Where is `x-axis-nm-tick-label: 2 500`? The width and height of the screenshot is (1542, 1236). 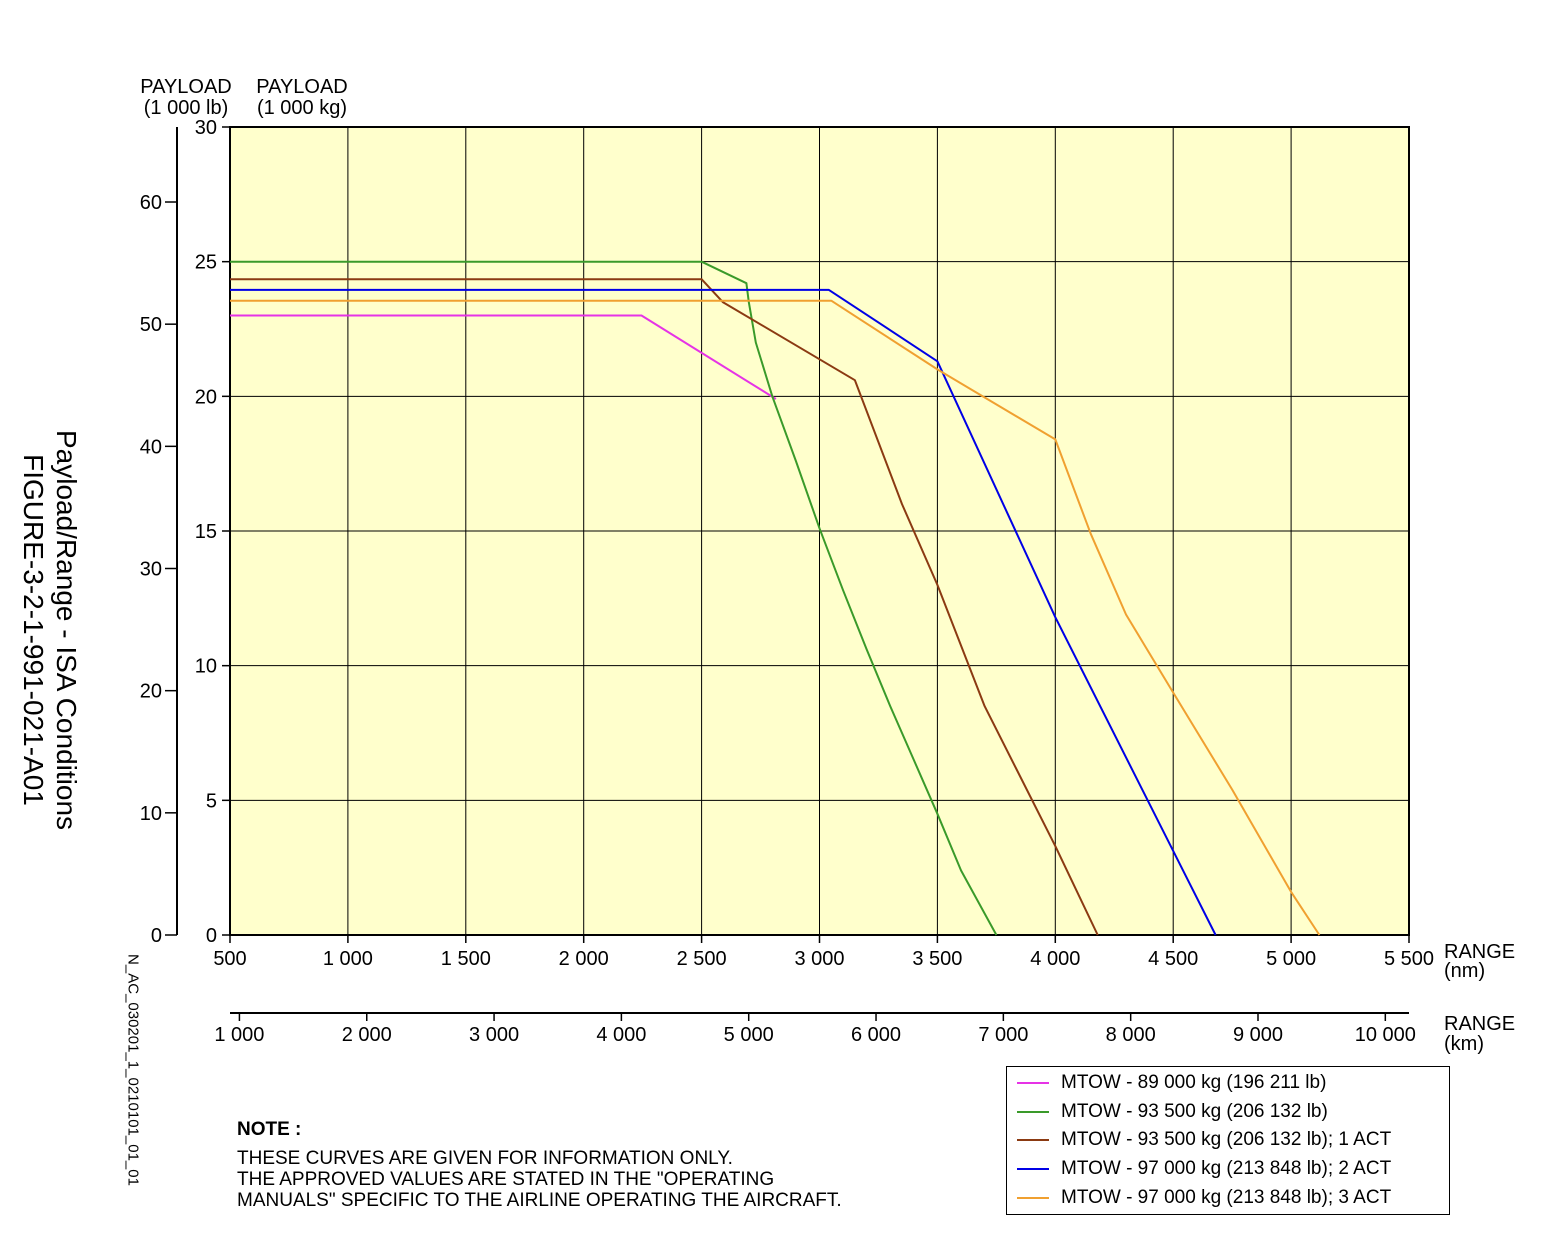 x-axis-nm-tick-label: 2 500 is located at coordinates (702, 959).